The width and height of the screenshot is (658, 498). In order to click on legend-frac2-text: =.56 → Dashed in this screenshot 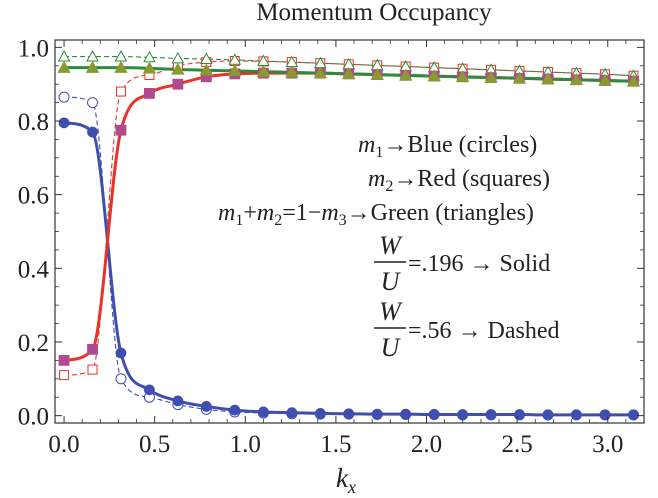, I will do `click(484, 331)`.